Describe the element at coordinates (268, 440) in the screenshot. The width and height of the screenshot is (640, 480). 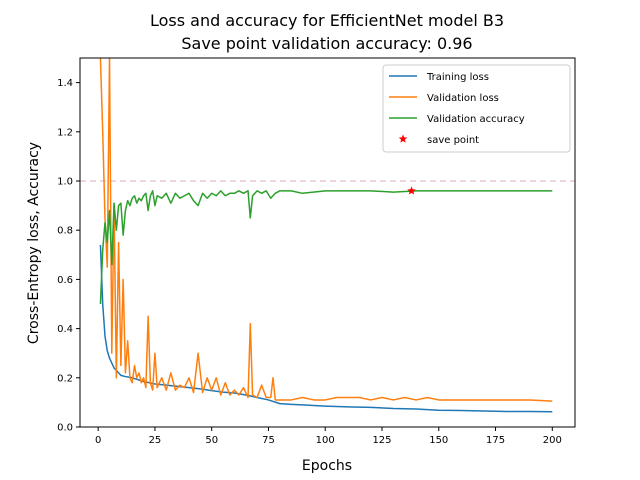
I see `x-tick-label: 75` at that location.